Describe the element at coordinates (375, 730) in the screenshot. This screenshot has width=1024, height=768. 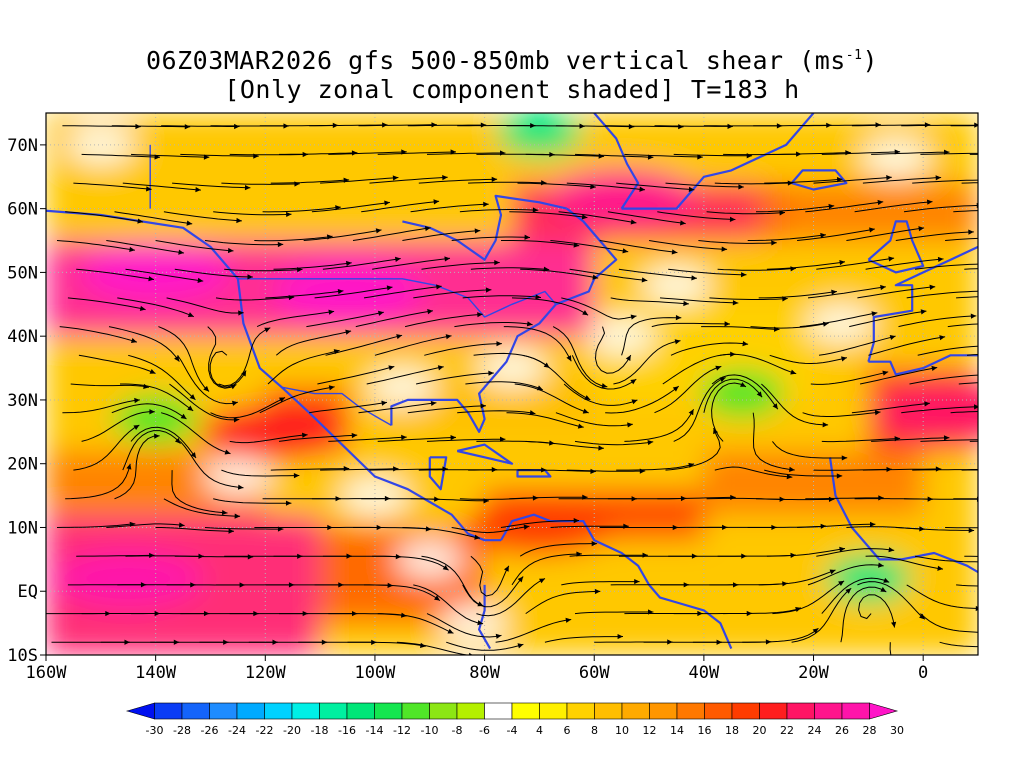
I see `colorbar-label: -14` at that location.